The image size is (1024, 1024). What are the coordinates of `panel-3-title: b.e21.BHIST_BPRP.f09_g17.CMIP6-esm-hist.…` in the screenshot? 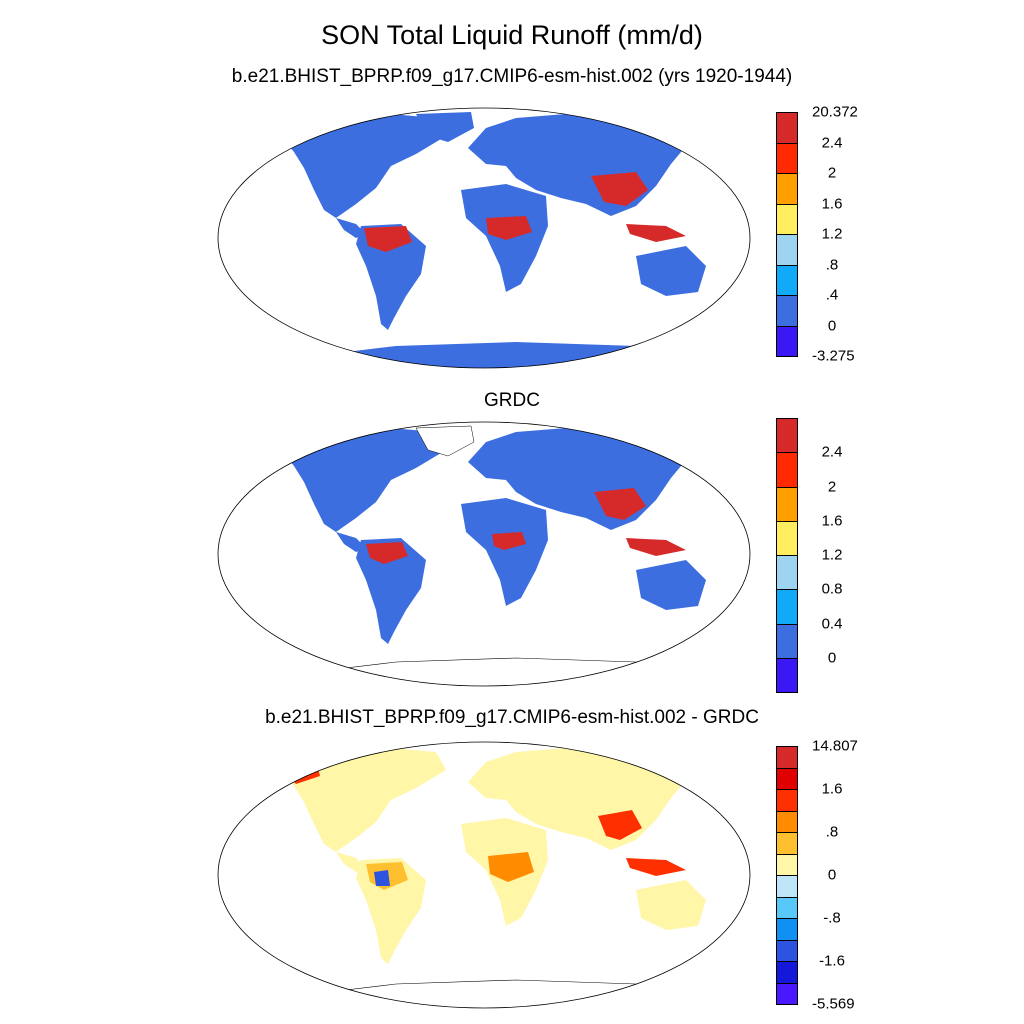 It's located at (512, 717).